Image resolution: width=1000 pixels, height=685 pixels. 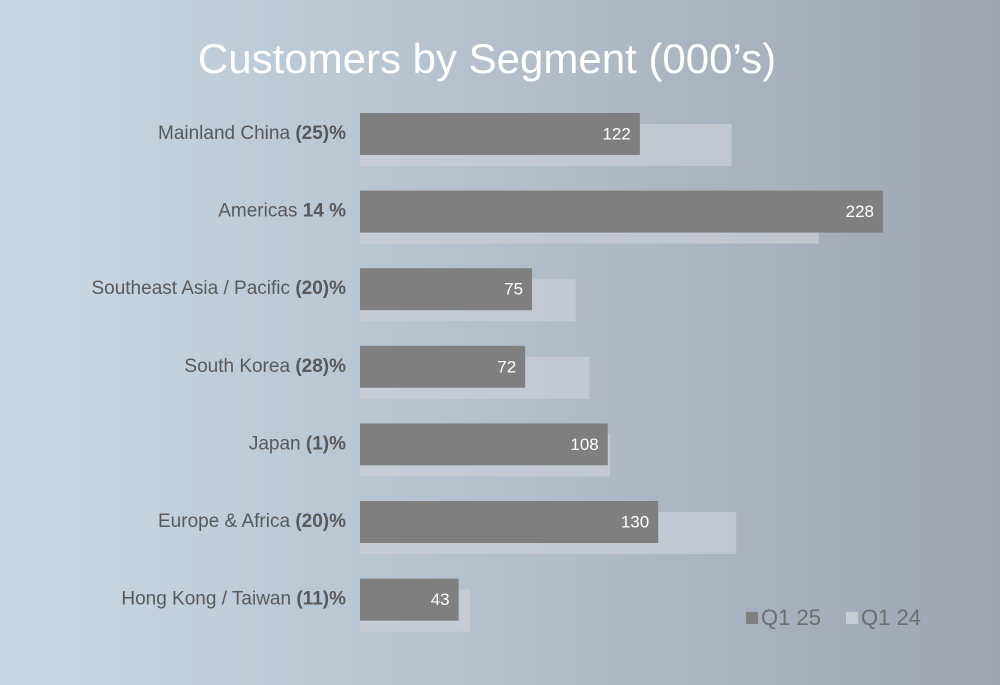 I want to click on legend-label: Q1 24, so click(x=891, y=617).